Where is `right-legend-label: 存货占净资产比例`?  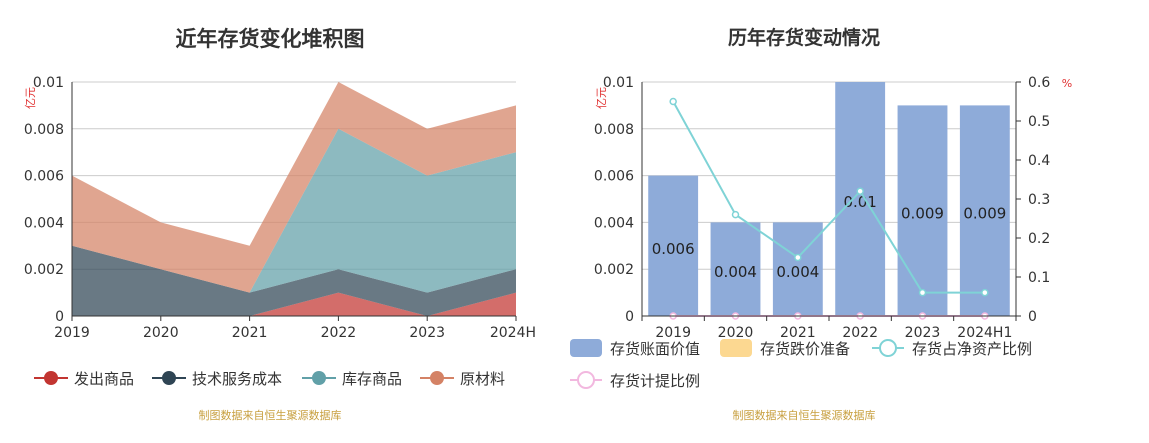 right-legend-label: 存货占净资产比例 is located at coordinates (972, 349).